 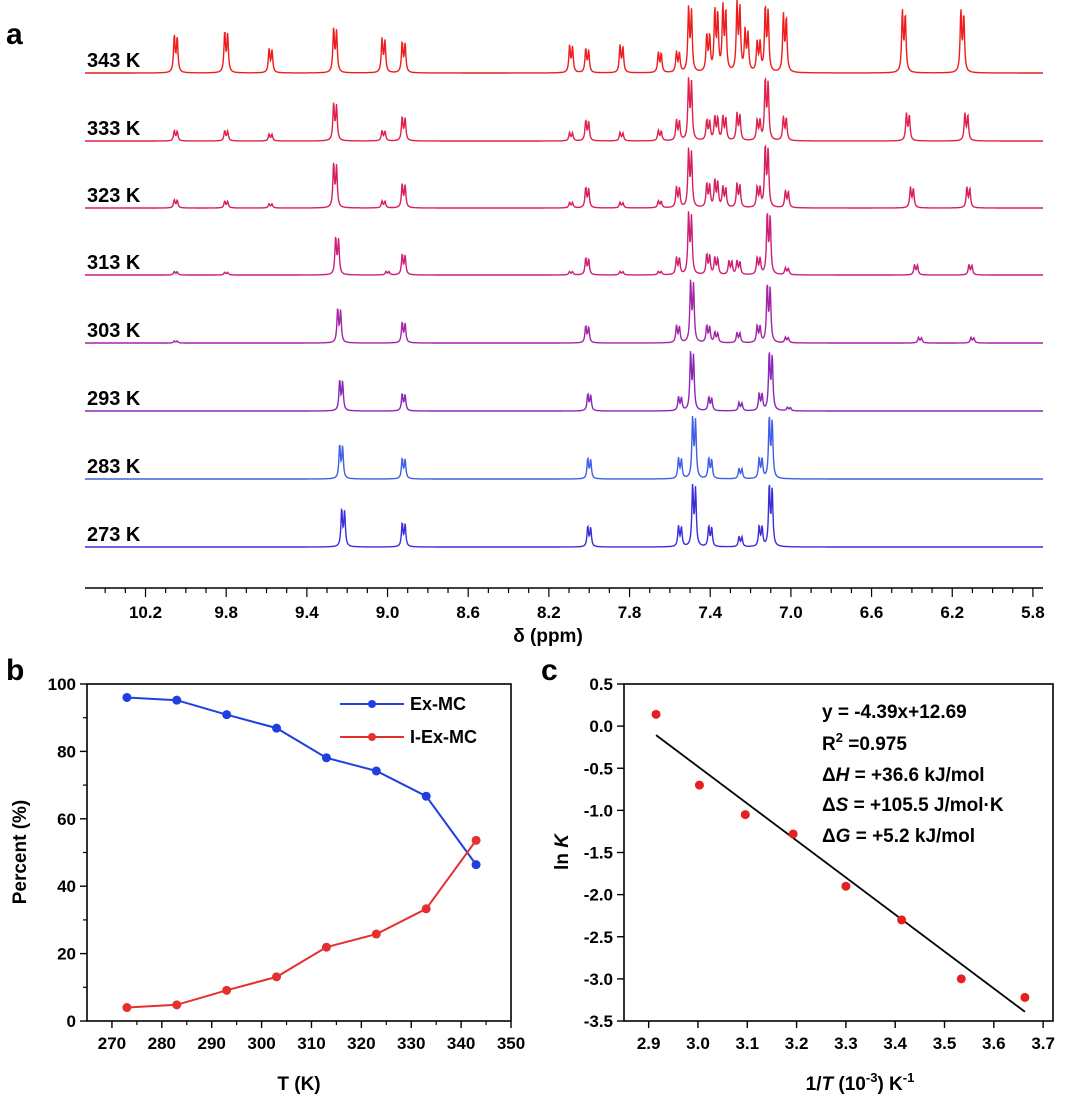 What do you see at coordinates (872, 612) in the screenshot?
I see `nmr-tick-label: 6.6` at bounding box center [872, 612].